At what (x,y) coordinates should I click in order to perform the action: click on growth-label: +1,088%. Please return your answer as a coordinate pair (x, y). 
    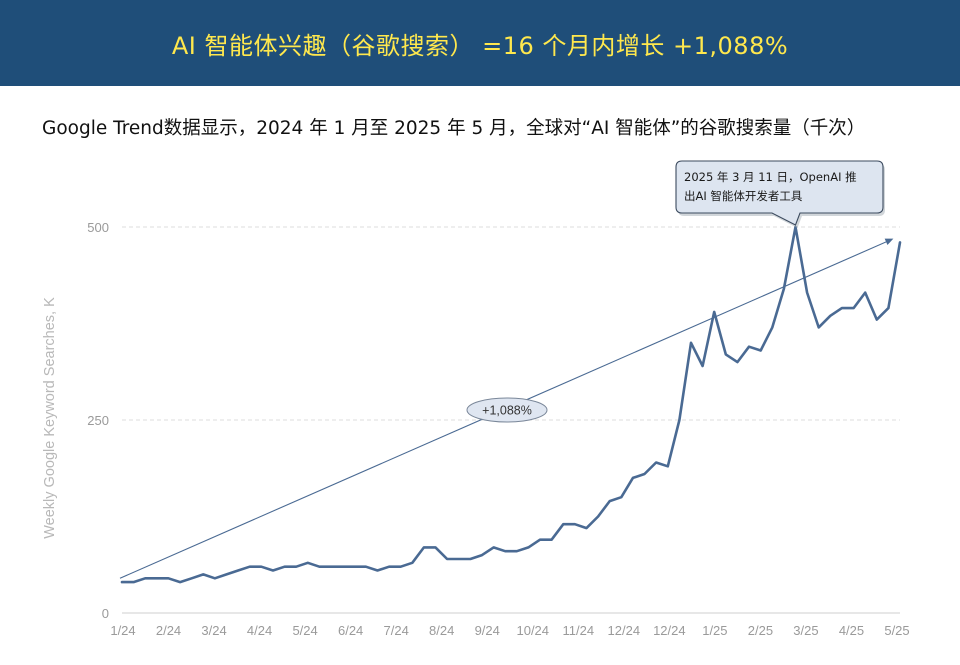
    Looking at the image, I should click on (507, 410).